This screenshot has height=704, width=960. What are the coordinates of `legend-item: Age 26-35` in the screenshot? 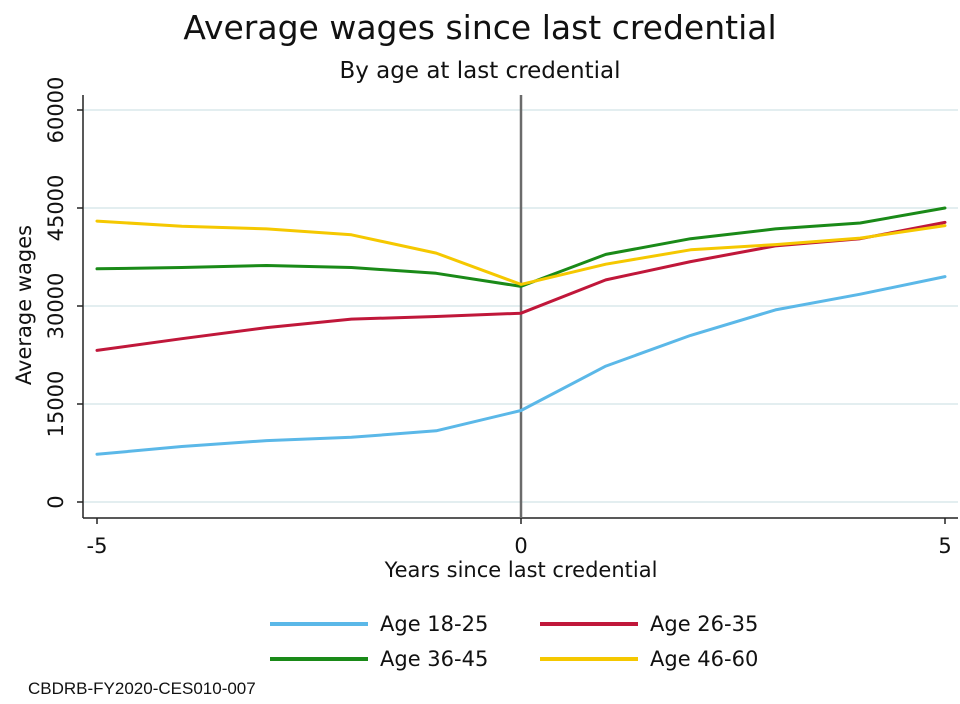 It's located at (649, 624).